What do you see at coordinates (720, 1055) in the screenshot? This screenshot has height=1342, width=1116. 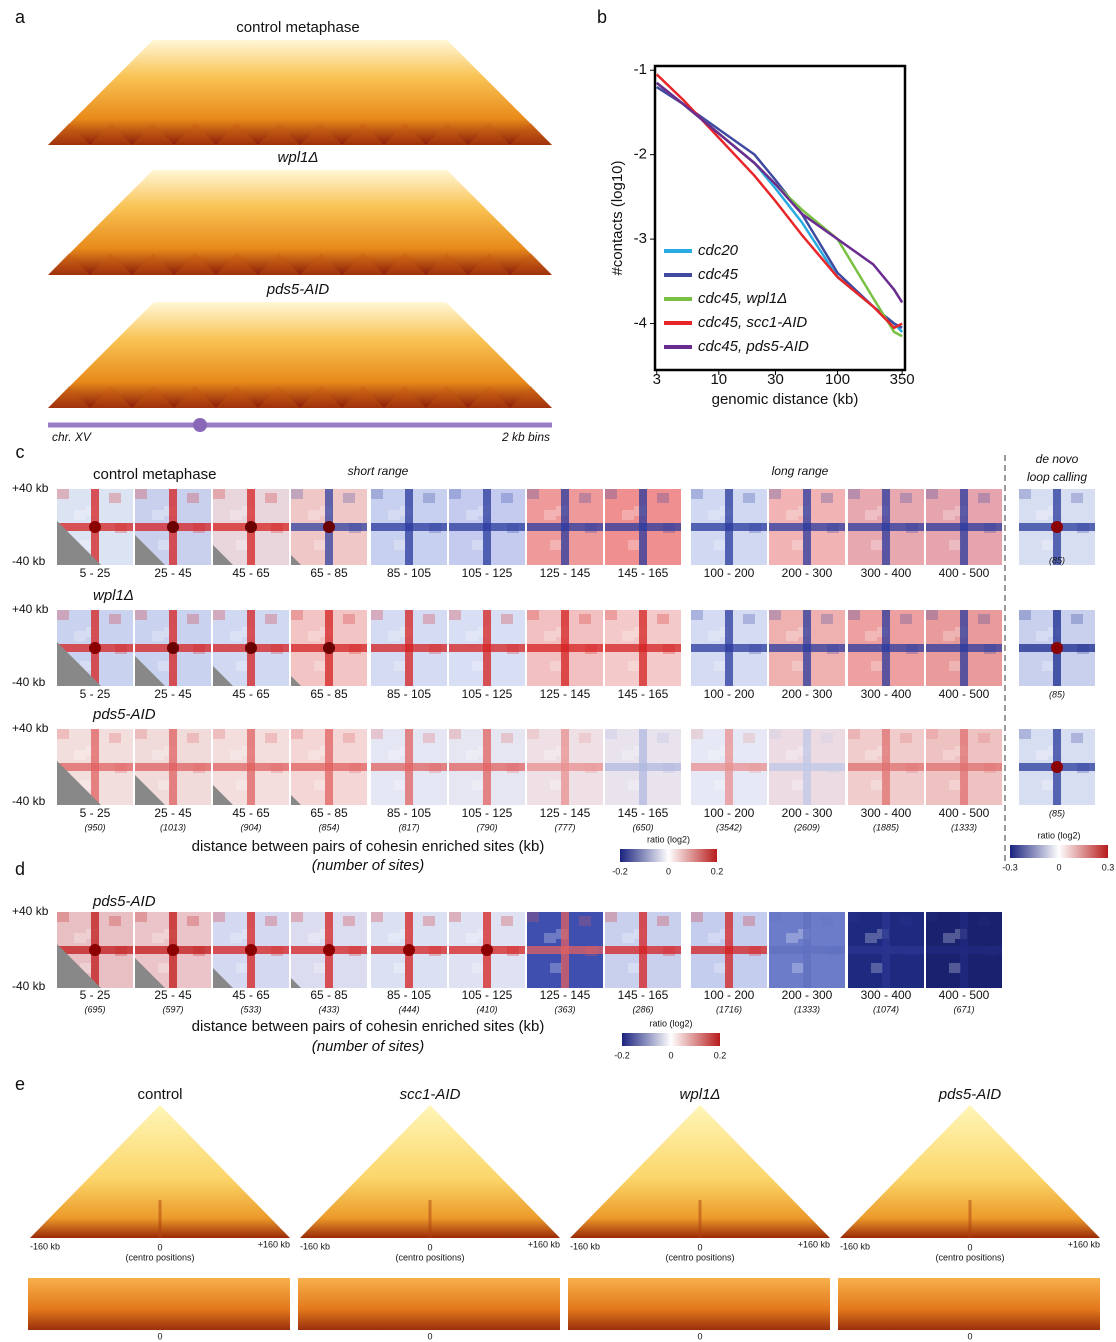 I see `colorbar-tick: 0.2` at bounding box center [720, 1055].